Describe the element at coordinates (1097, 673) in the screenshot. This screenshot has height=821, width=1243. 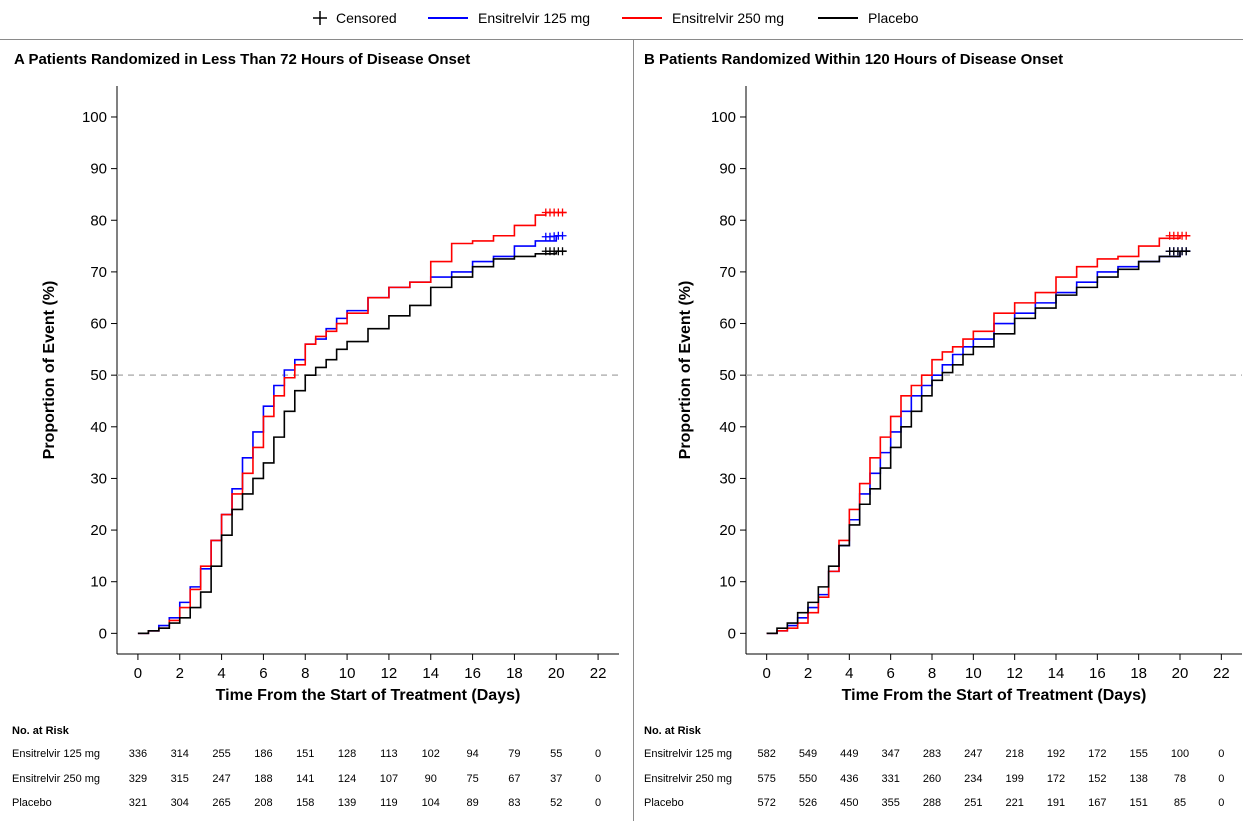
I see `panel-b-x-tick-label-16: 16` at that location.